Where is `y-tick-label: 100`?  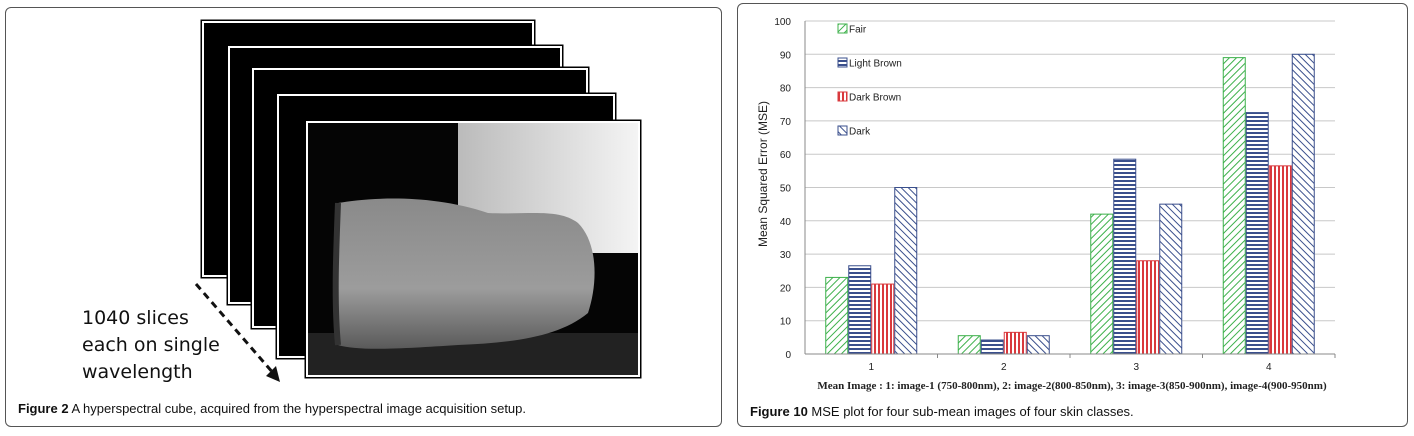 y-tick-label: 100 is located at coordinates (782, 22).